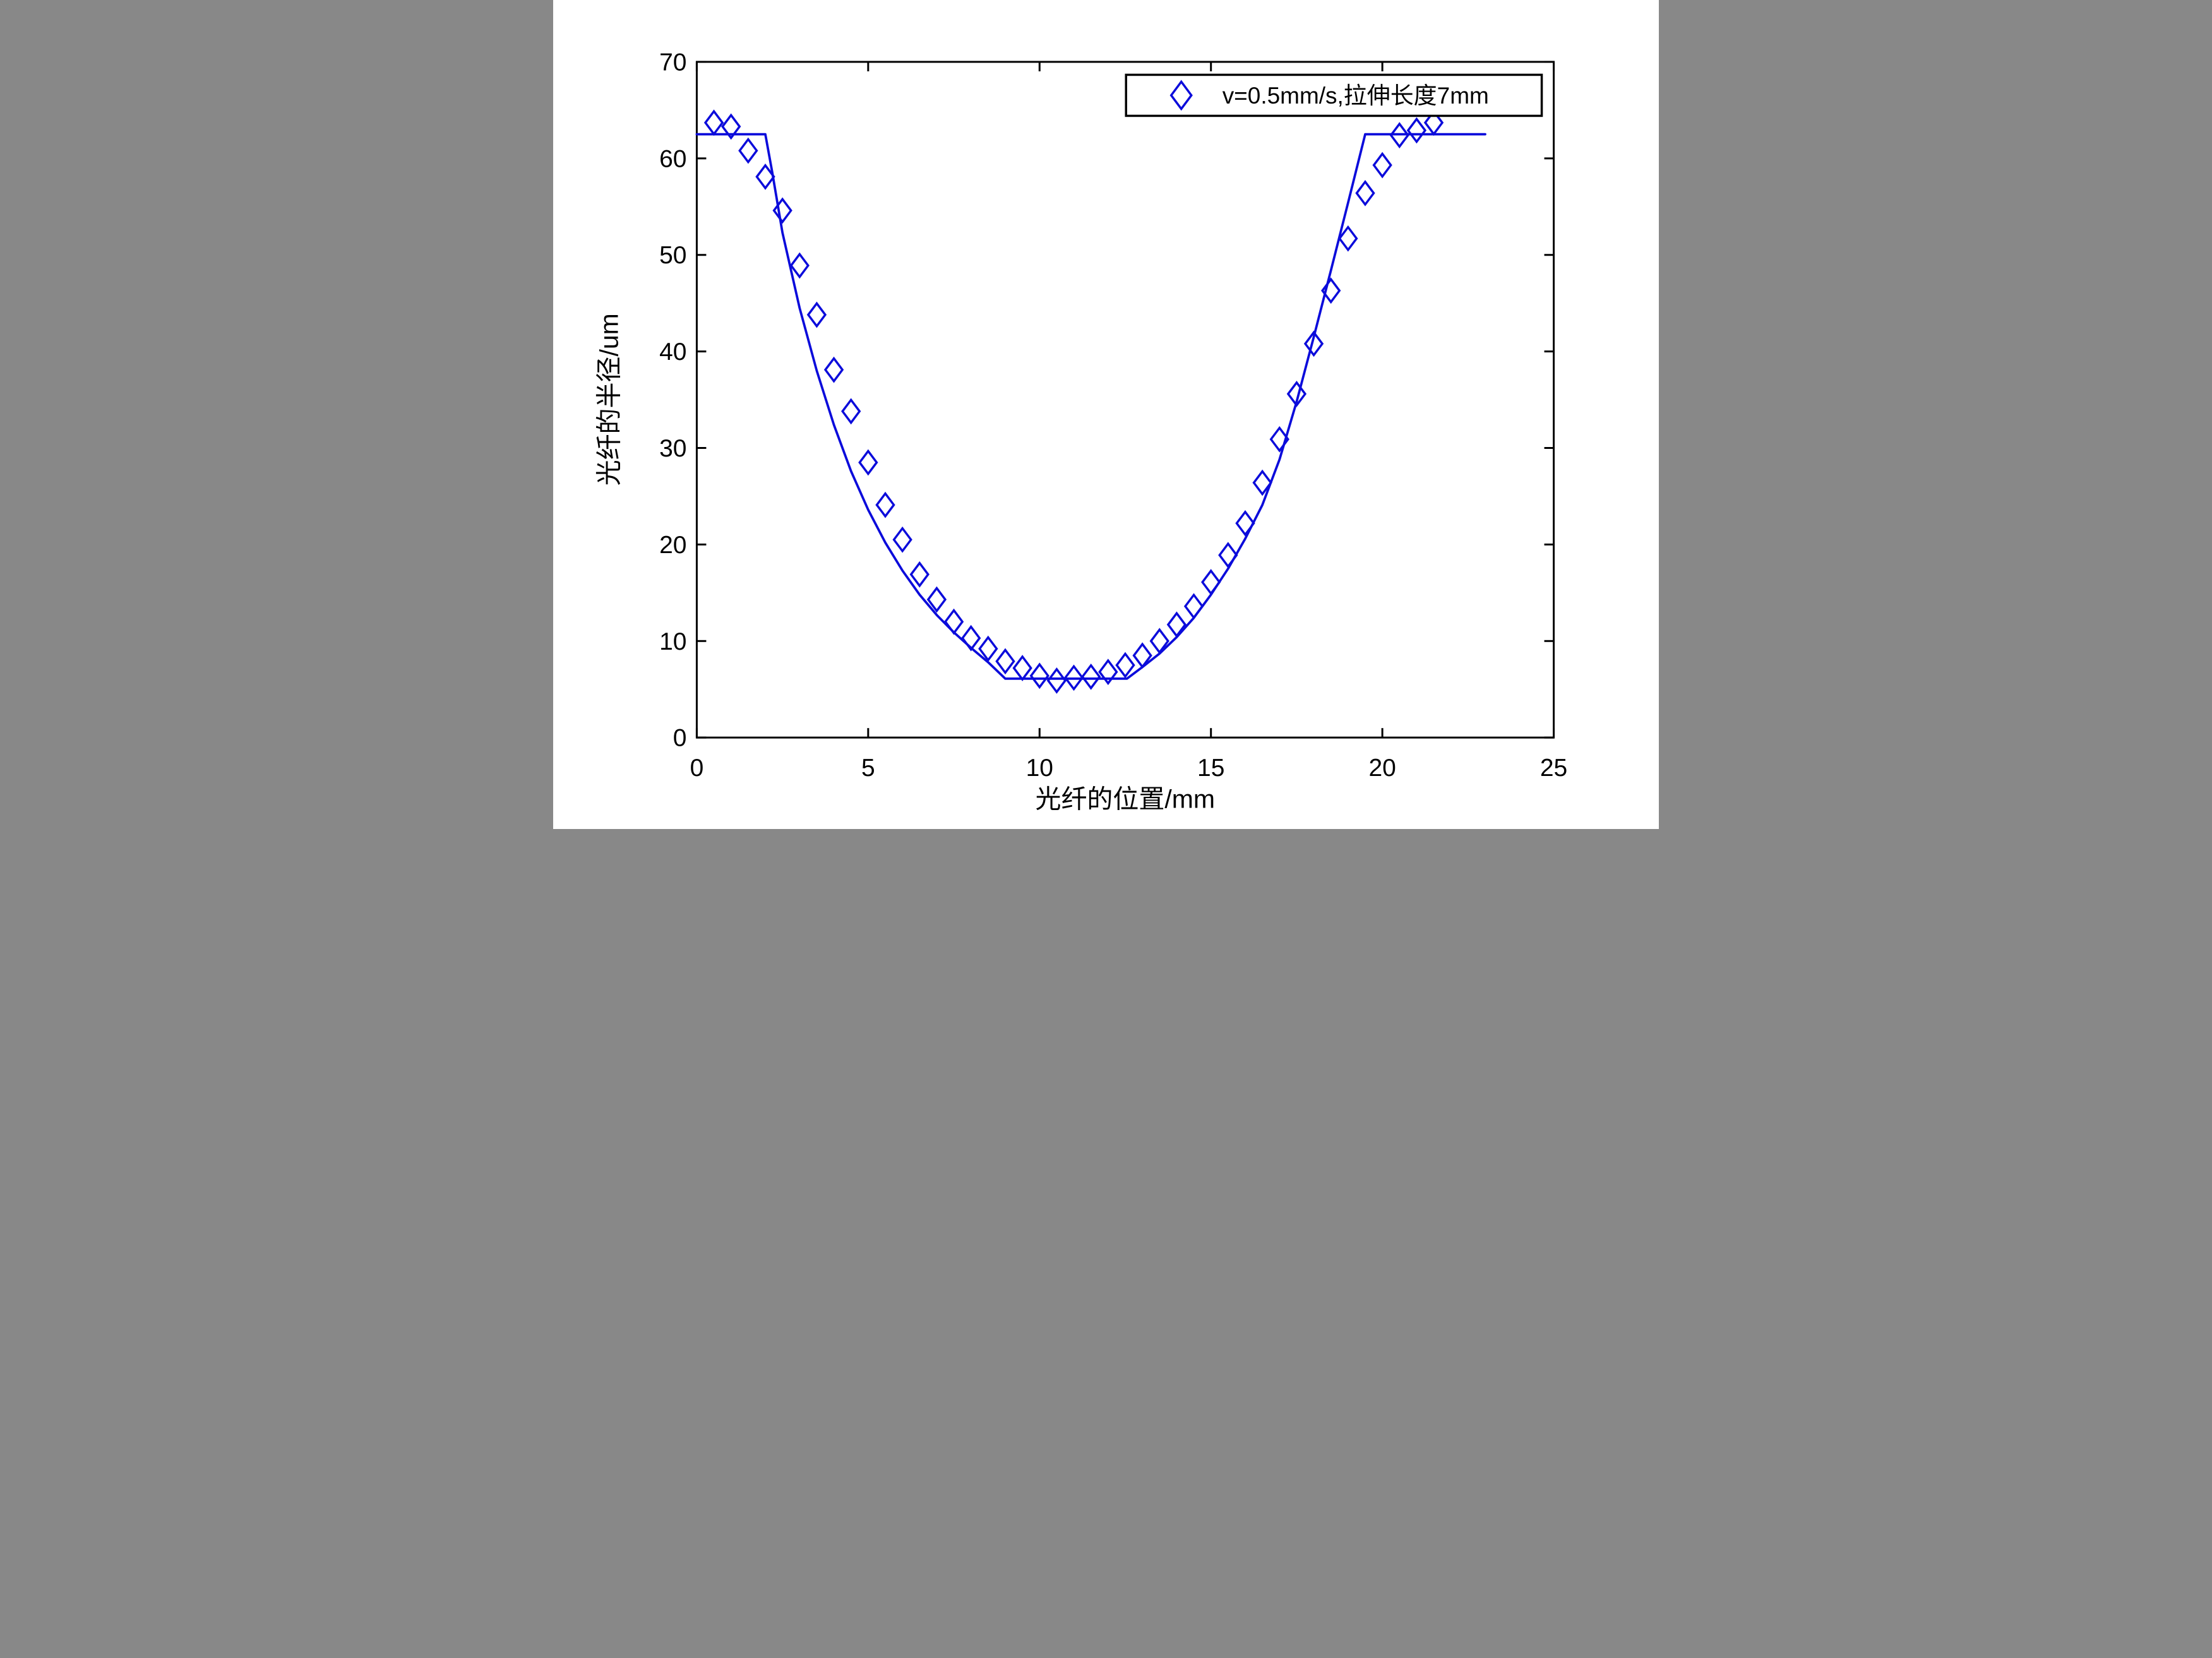 The height and width of the screenshot is (1658, 2212). I want to click on x-tick-label: 25, so click(1553, 768).